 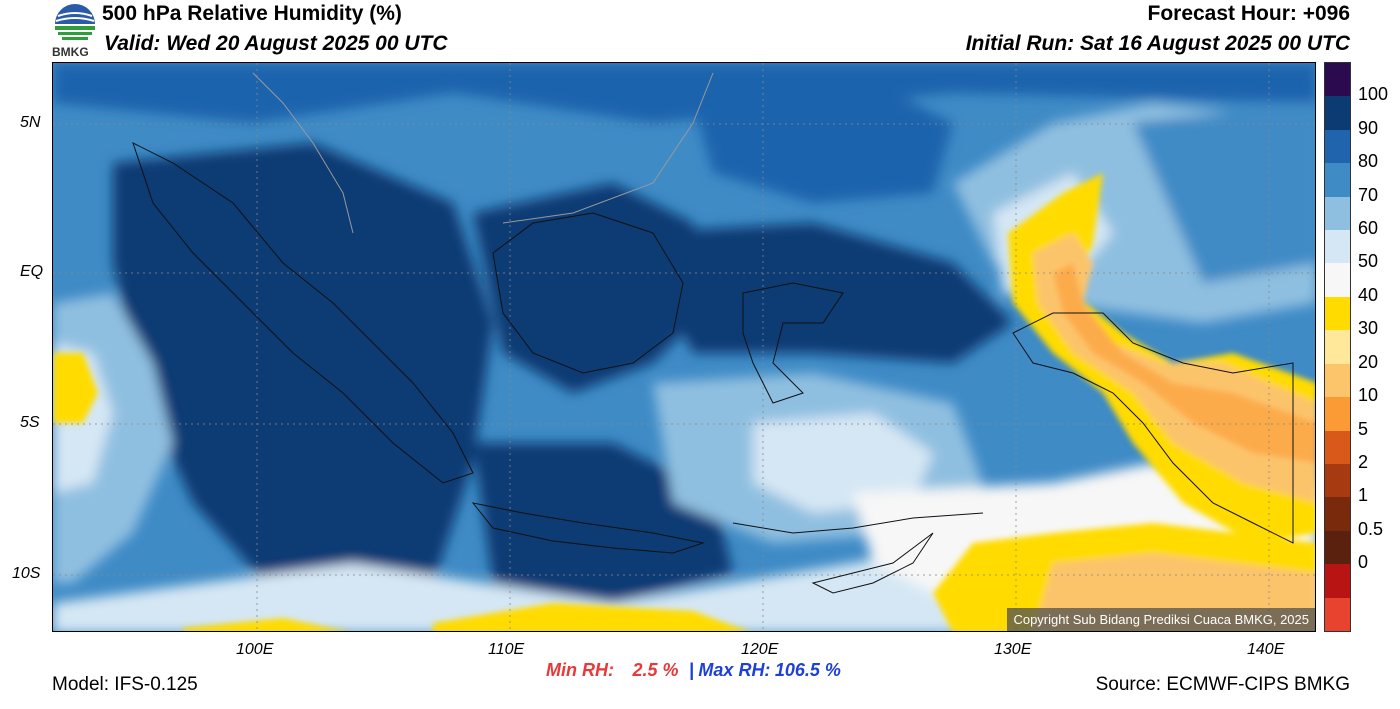 I want to click on lat-tick-5n: 5N, so click(x=30, y=122).